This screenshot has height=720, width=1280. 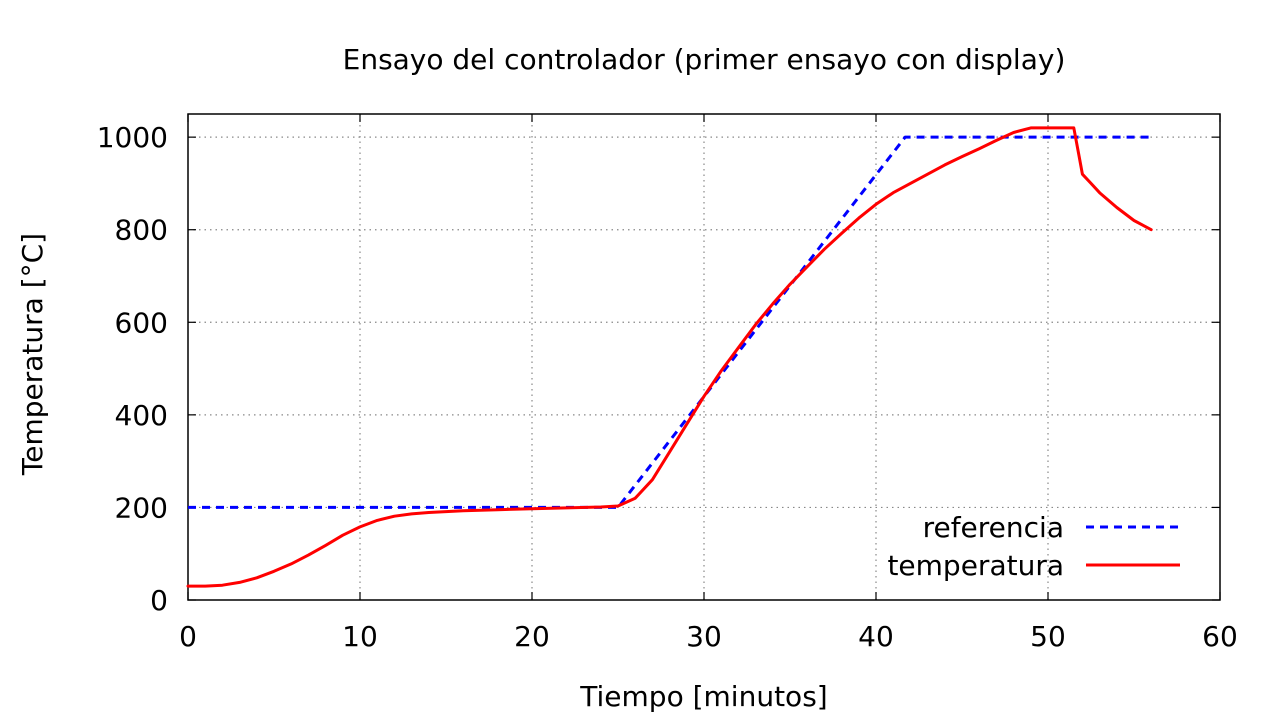 What do you see at coordinates (993, 527) in the screenshot?
I see `legend-label-referencia: referencia` at bounding box center [993, 527].